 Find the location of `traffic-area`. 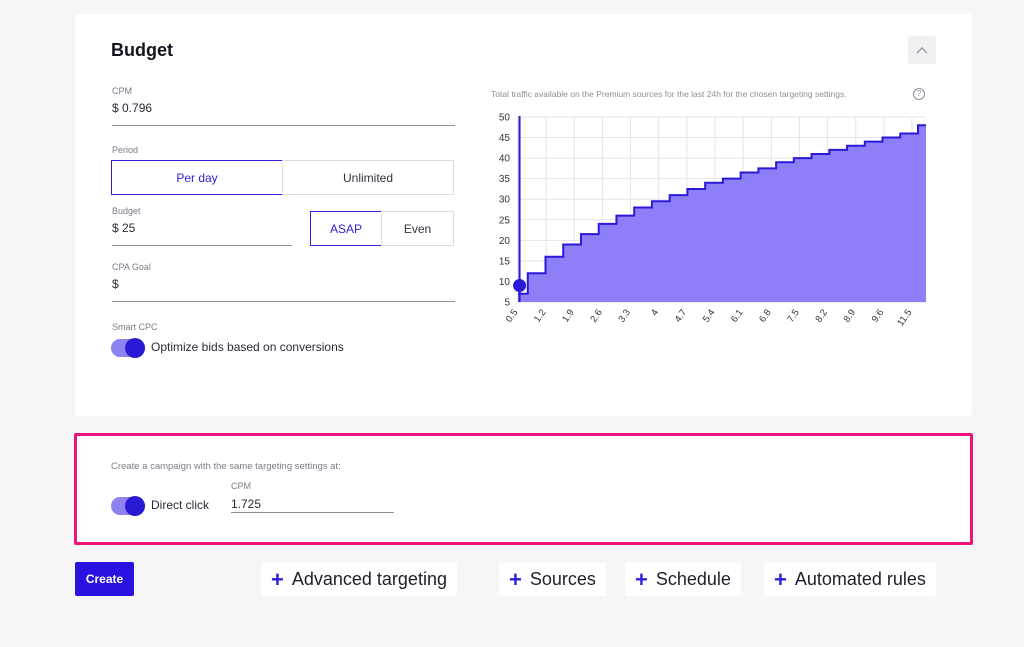

traffic-area is located at coordinates (722, 213).